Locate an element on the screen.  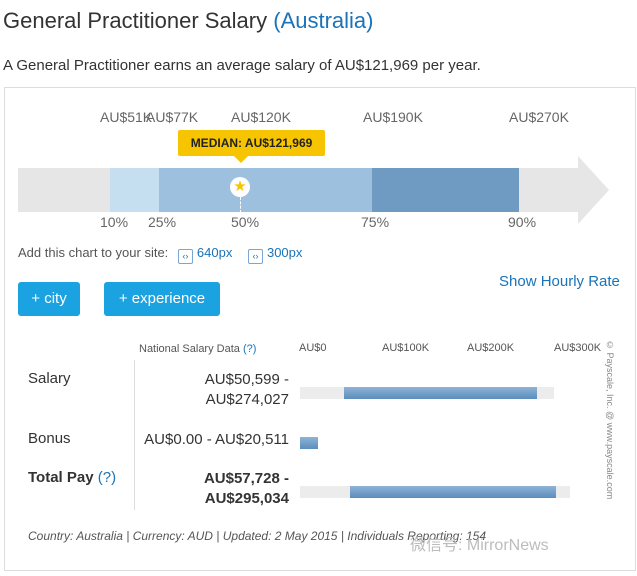
total-pay-row-label: Total Pay (?) is located at coordinates (72, 477).